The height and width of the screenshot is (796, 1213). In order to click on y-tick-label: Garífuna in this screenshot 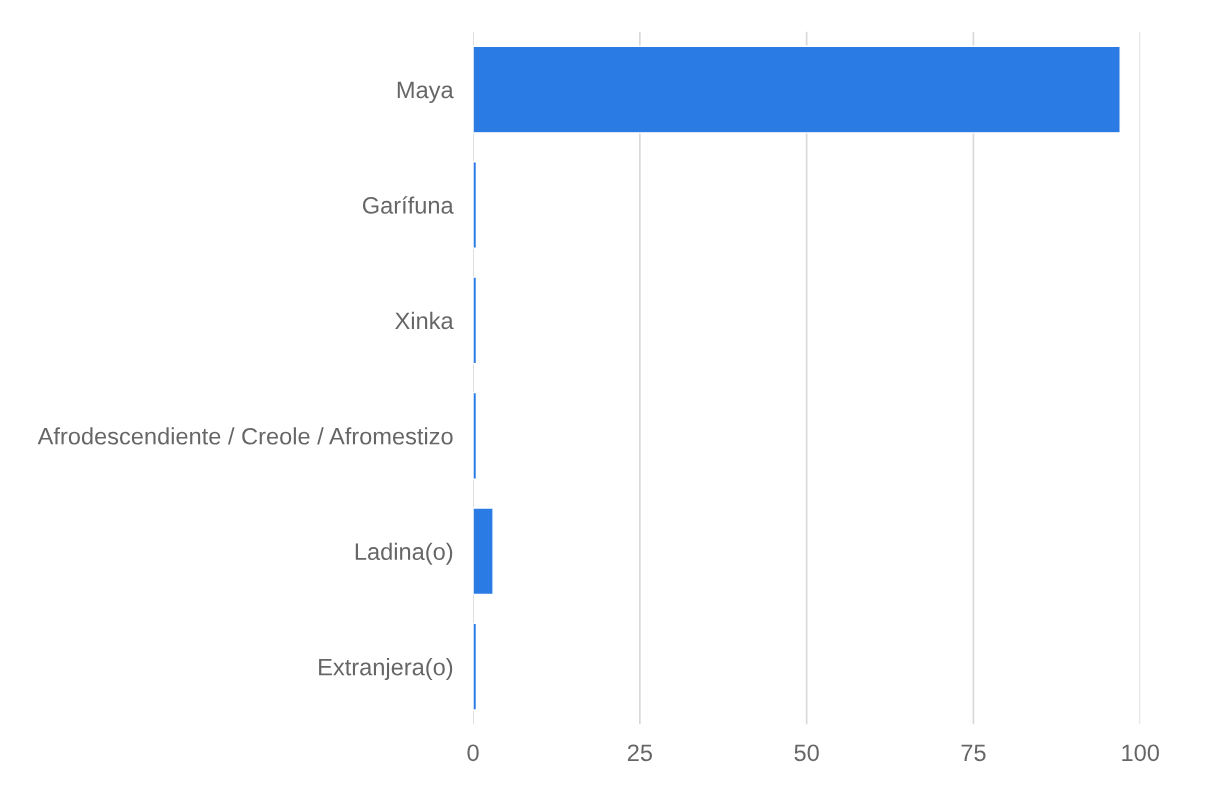, I will do `click(408, 205)`.